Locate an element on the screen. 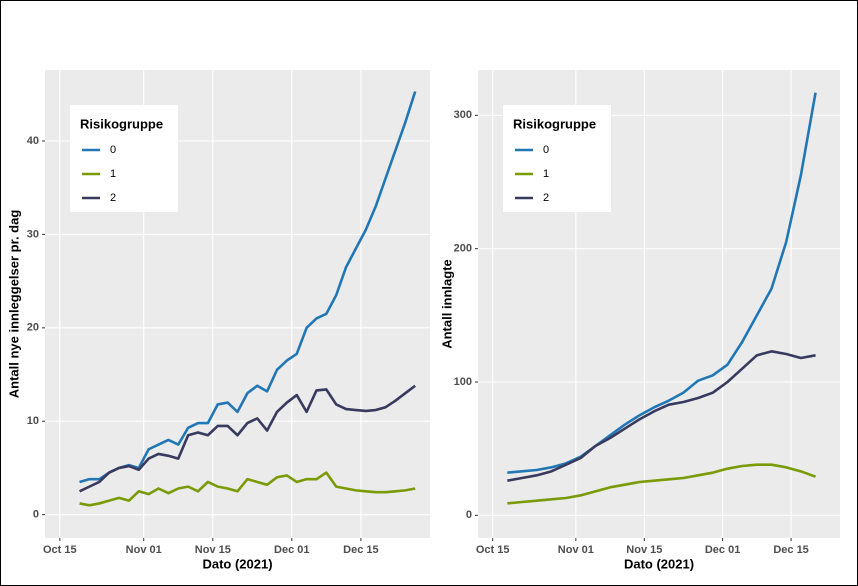  y-tick-label: 40 is located at coordinates (33, 141).